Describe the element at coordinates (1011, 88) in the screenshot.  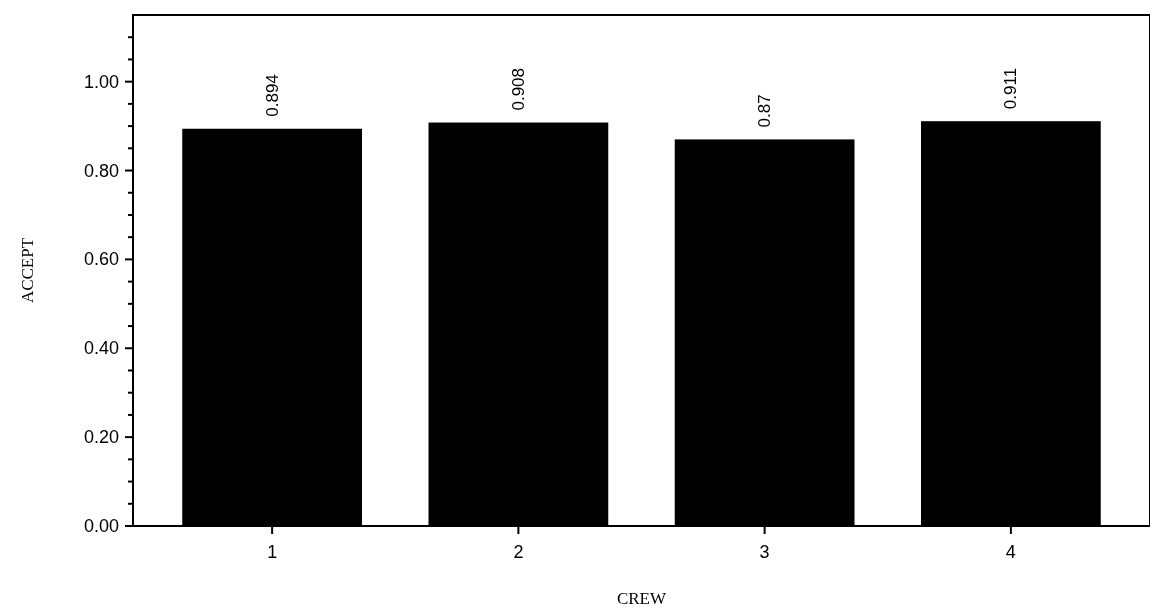
I see `data-label: 0.911` at that location.